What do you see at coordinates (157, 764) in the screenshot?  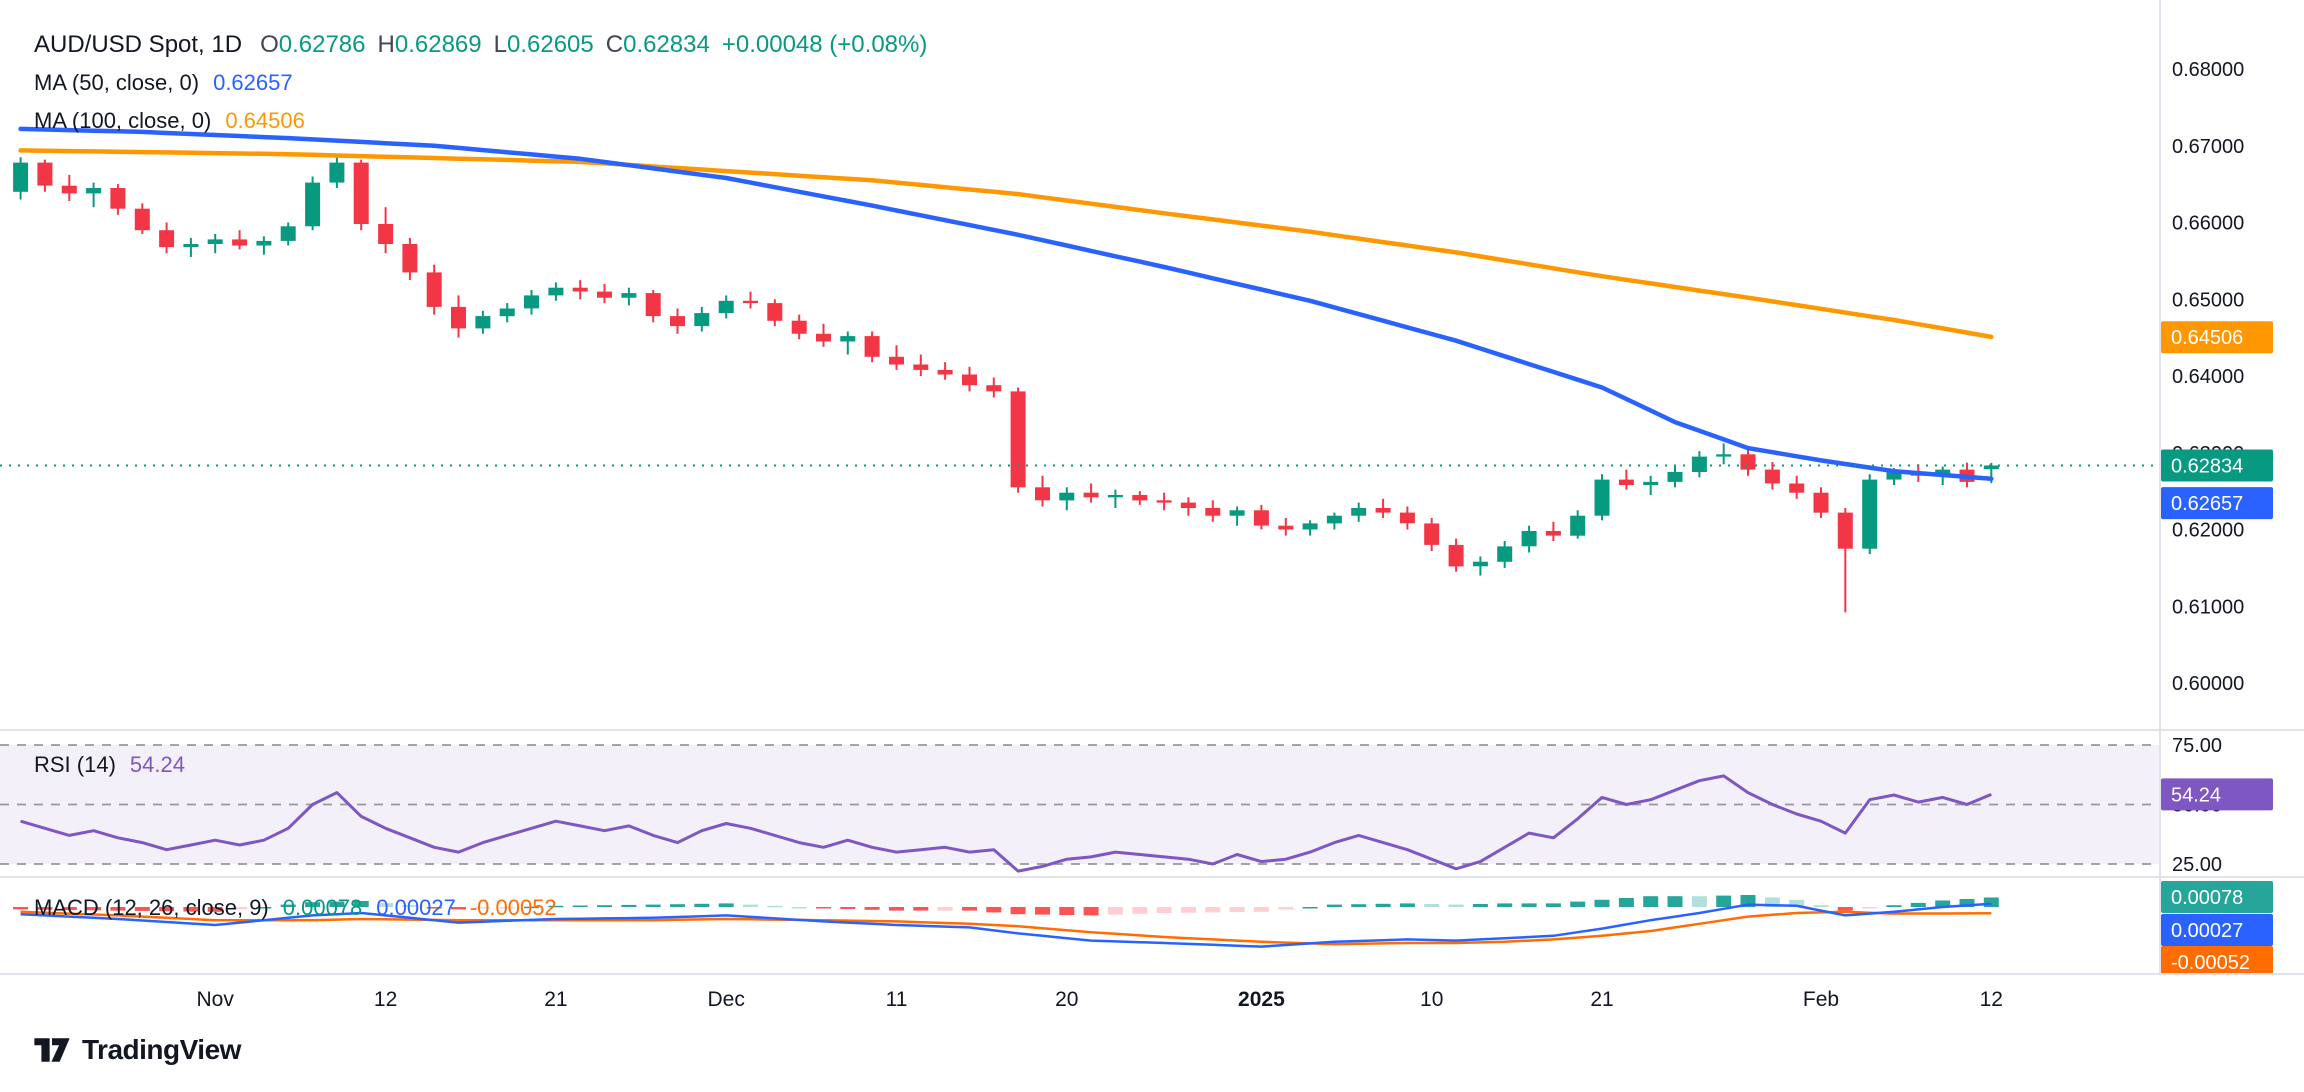 I see `rsi-value: 54.24` at bounding box center [157, 764].